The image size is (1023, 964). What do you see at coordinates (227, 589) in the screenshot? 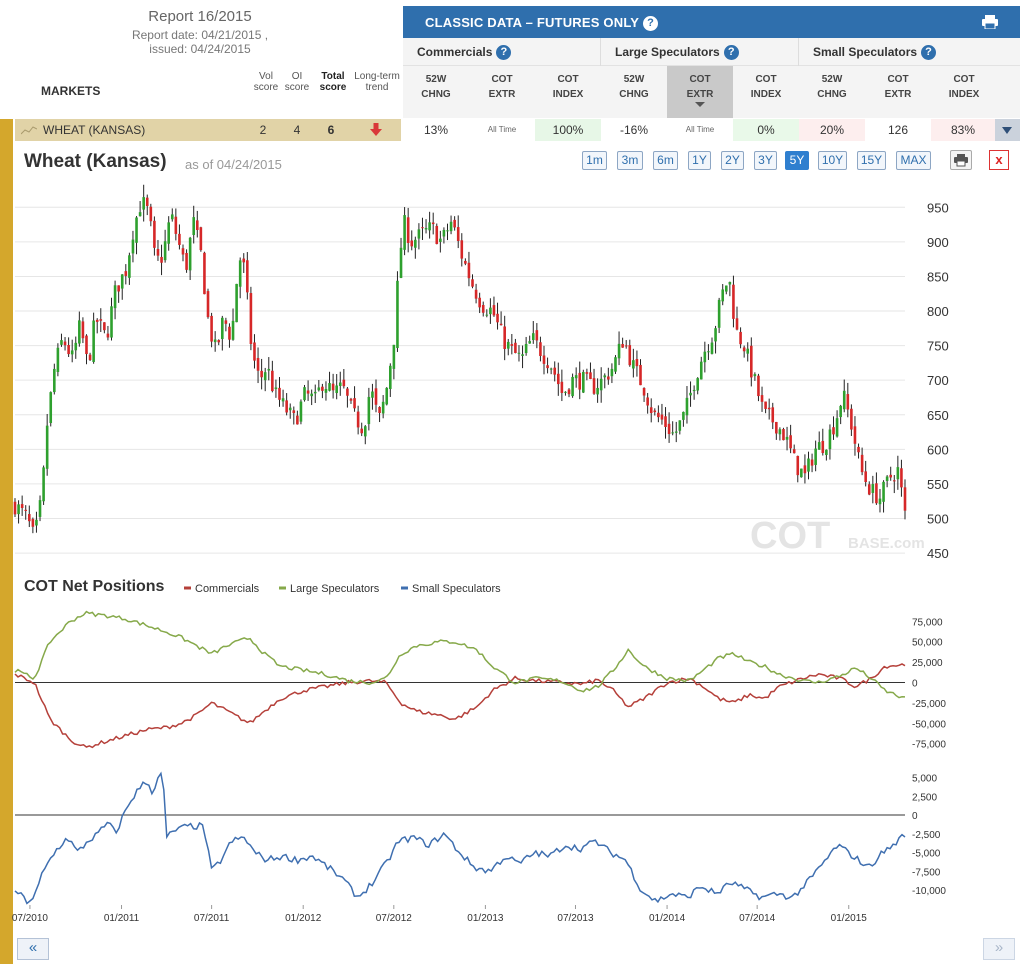
I see `legend-commercials: Commercials` at bounding box center [227, 589].